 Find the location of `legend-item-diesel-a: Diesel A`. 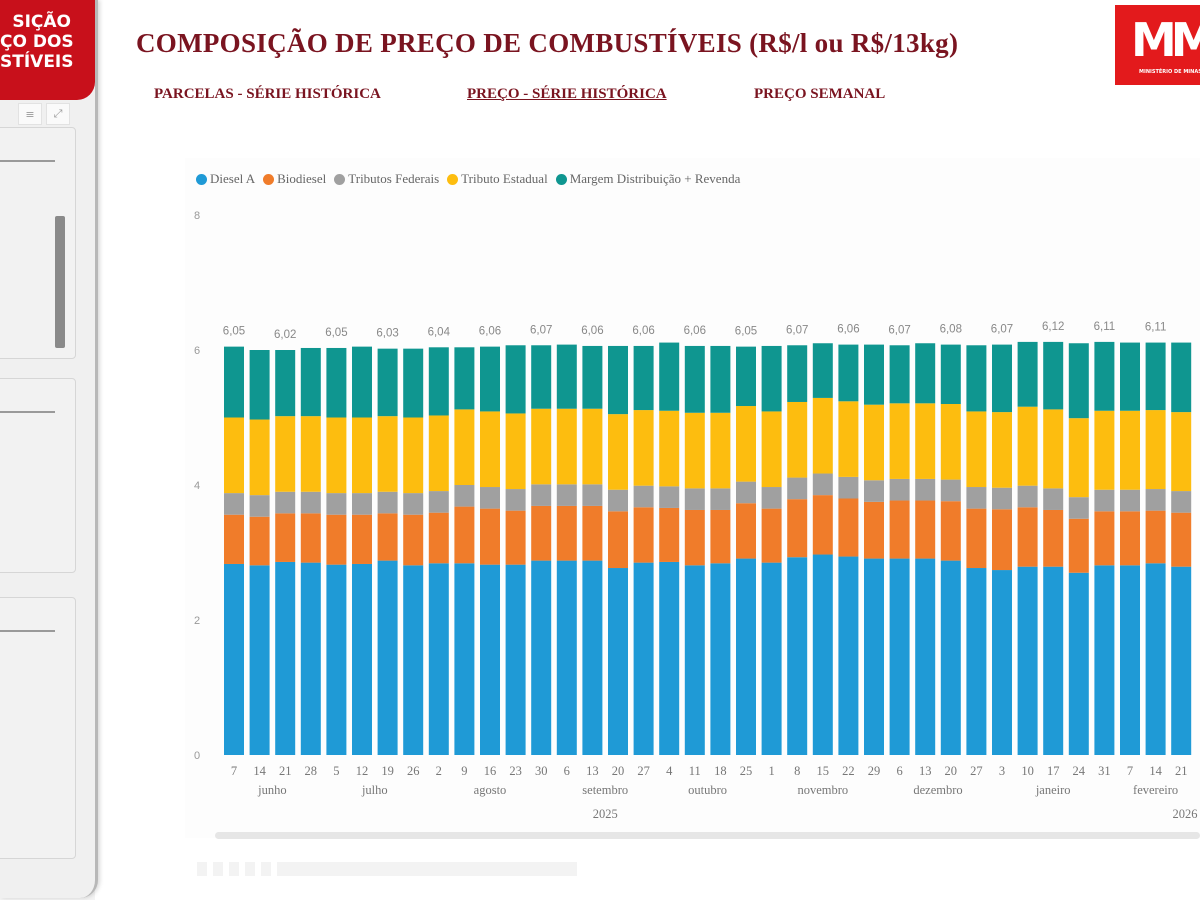

legend-item-diesel-a: Diesel A is located at coordinates (225, 179).